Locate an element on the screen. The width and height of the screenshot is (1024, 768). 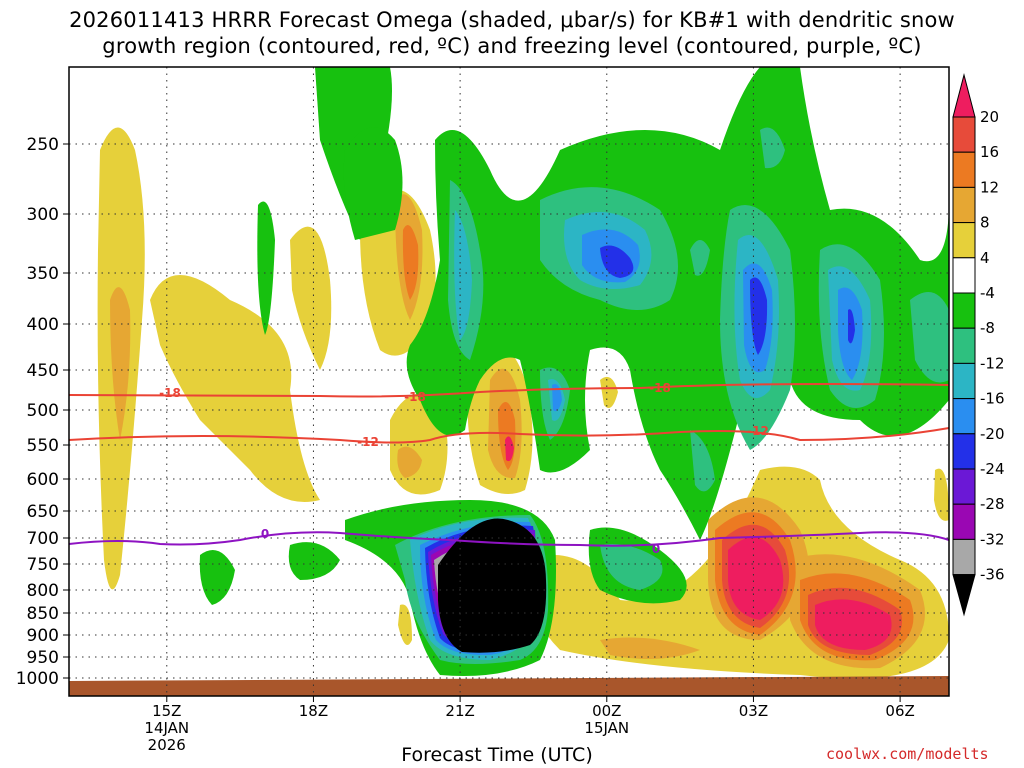
dgz-label-lower-1: -12 is located at coordinates (368, 442).